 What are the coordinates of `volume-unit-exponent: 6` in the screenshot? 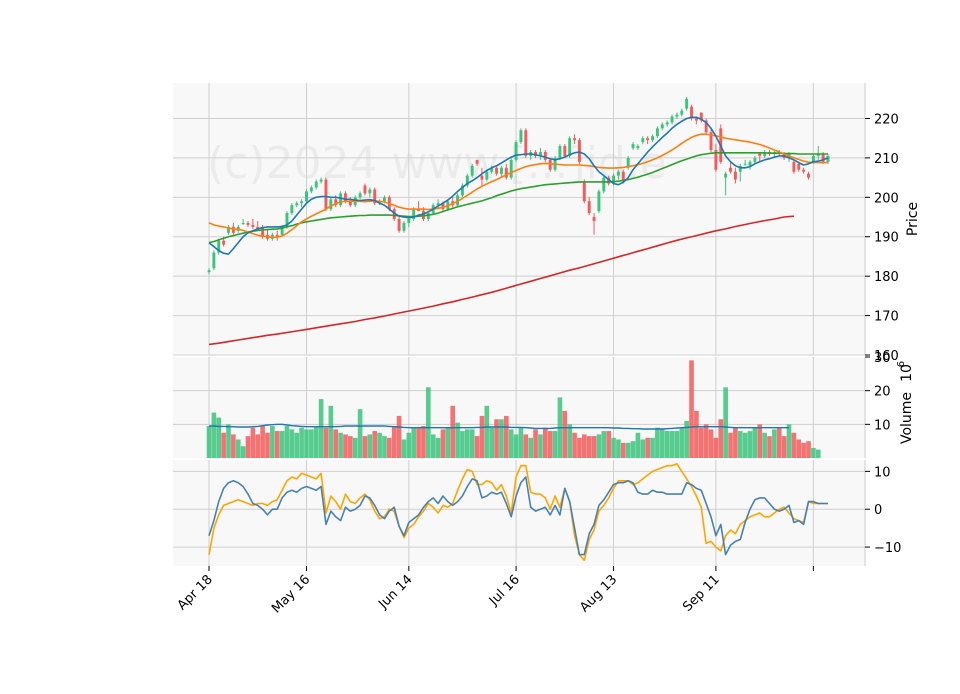 It's located at (901, 364).